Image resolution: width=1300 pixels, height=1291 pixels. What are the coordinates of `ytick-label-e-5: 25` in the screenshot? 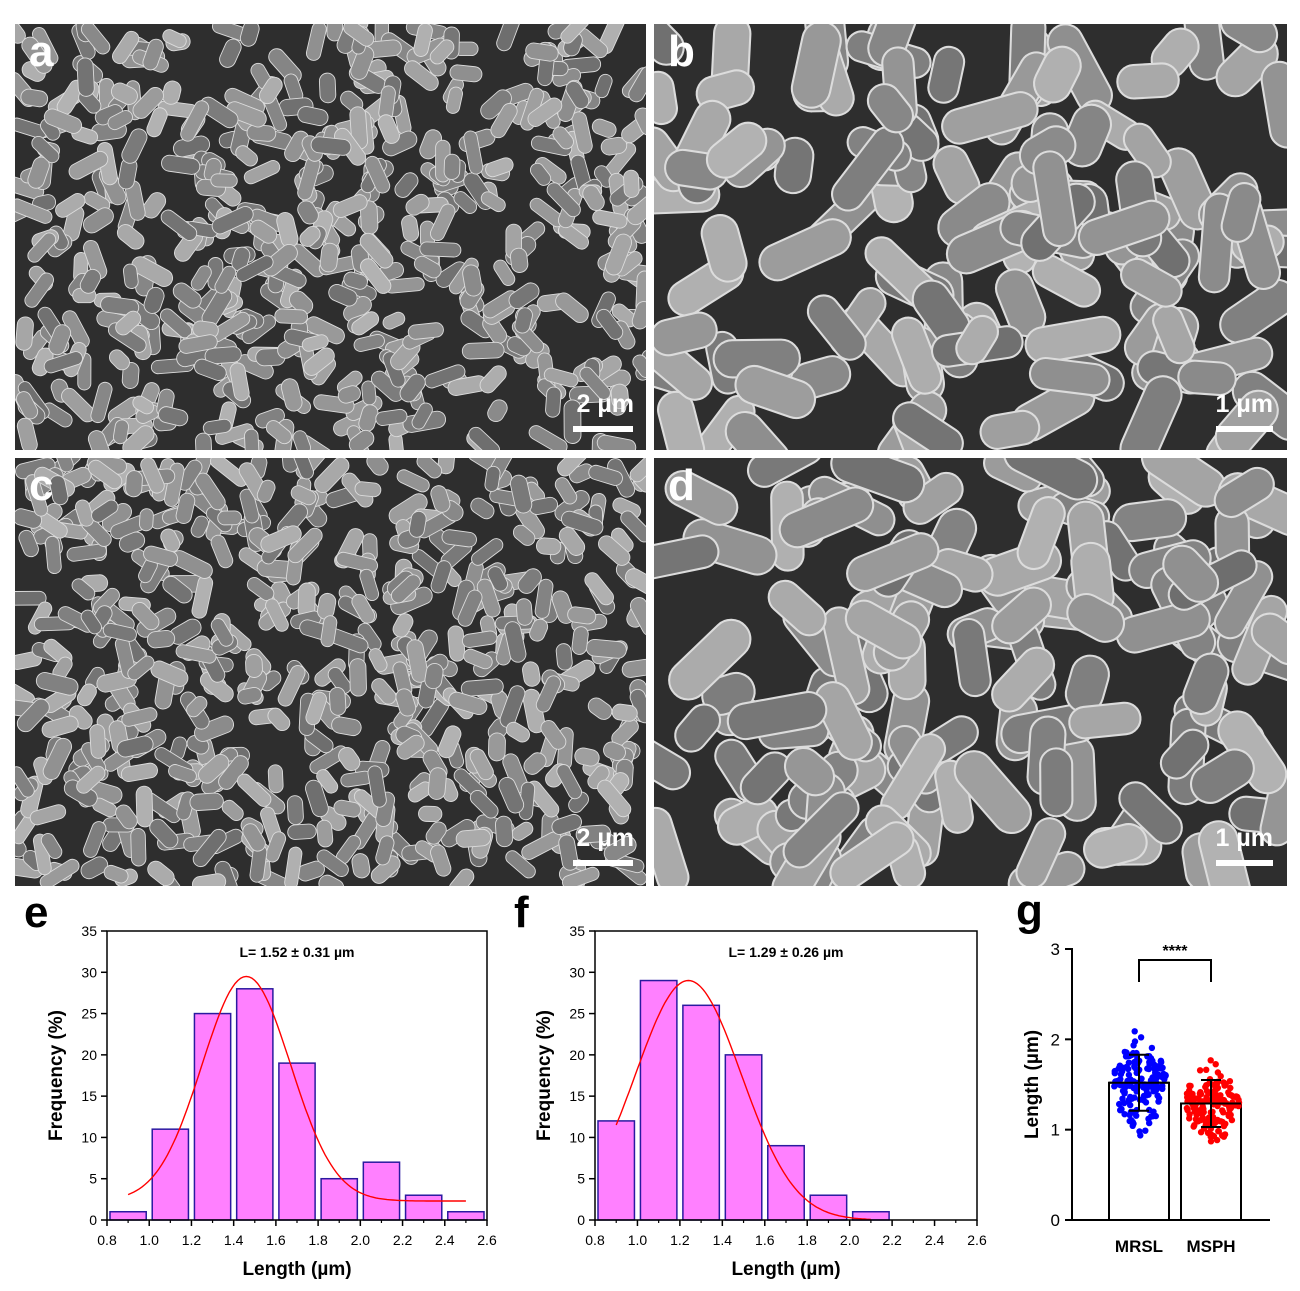 It's located at (89, 1014).